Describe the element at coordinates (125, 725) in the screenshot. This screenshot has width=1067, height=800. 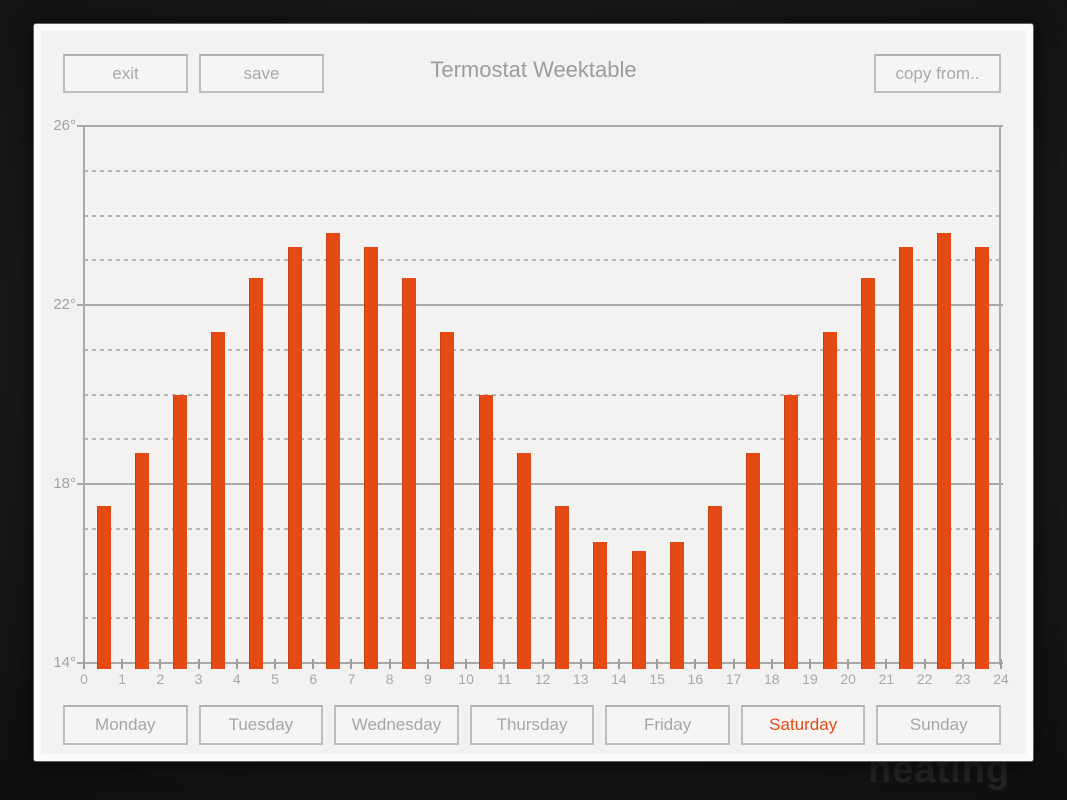
I see `day-tab-monday: Monday` at that location.